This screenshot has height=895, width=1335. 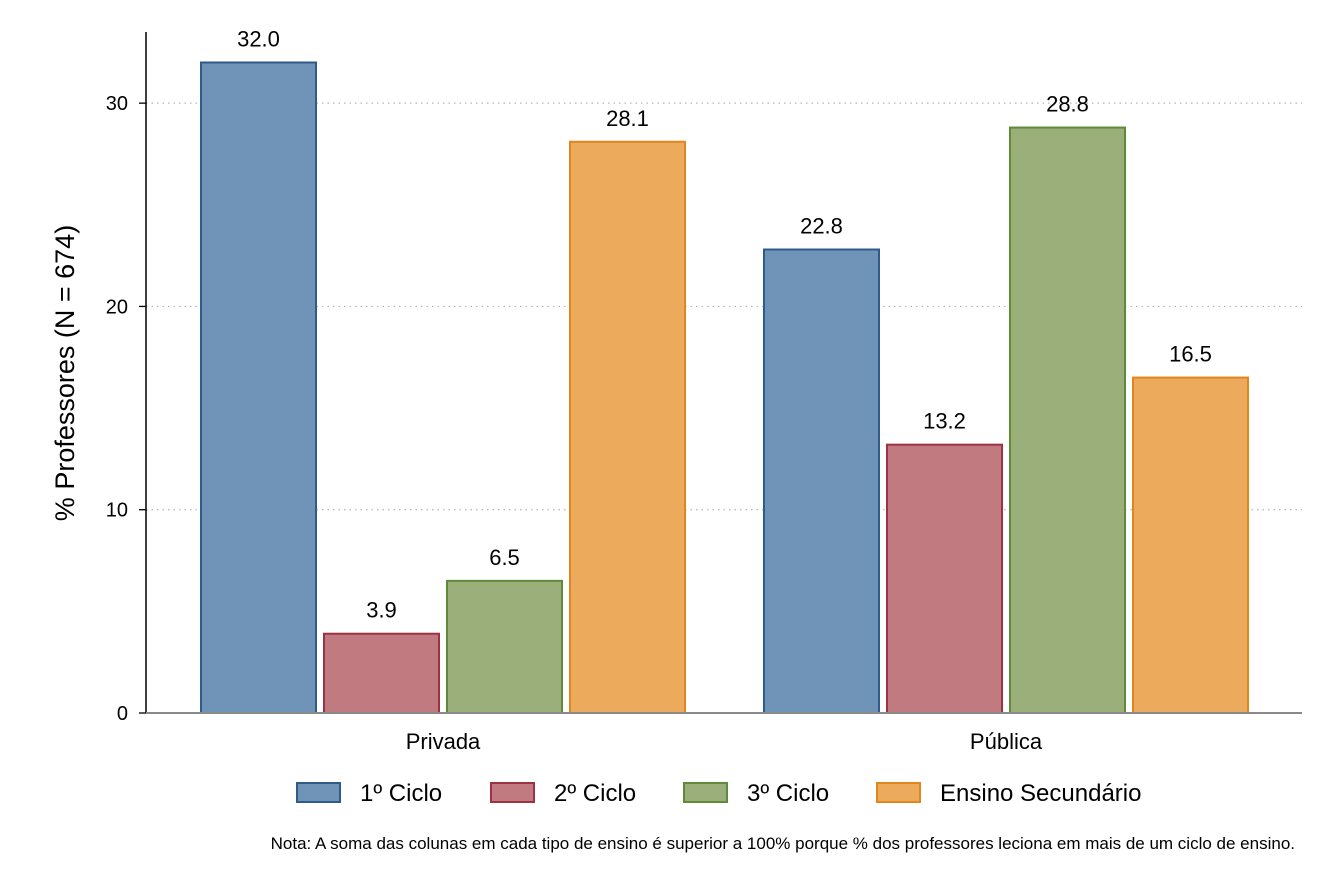 I want to click on data-label: 32.0, so click(x=258, y=38).